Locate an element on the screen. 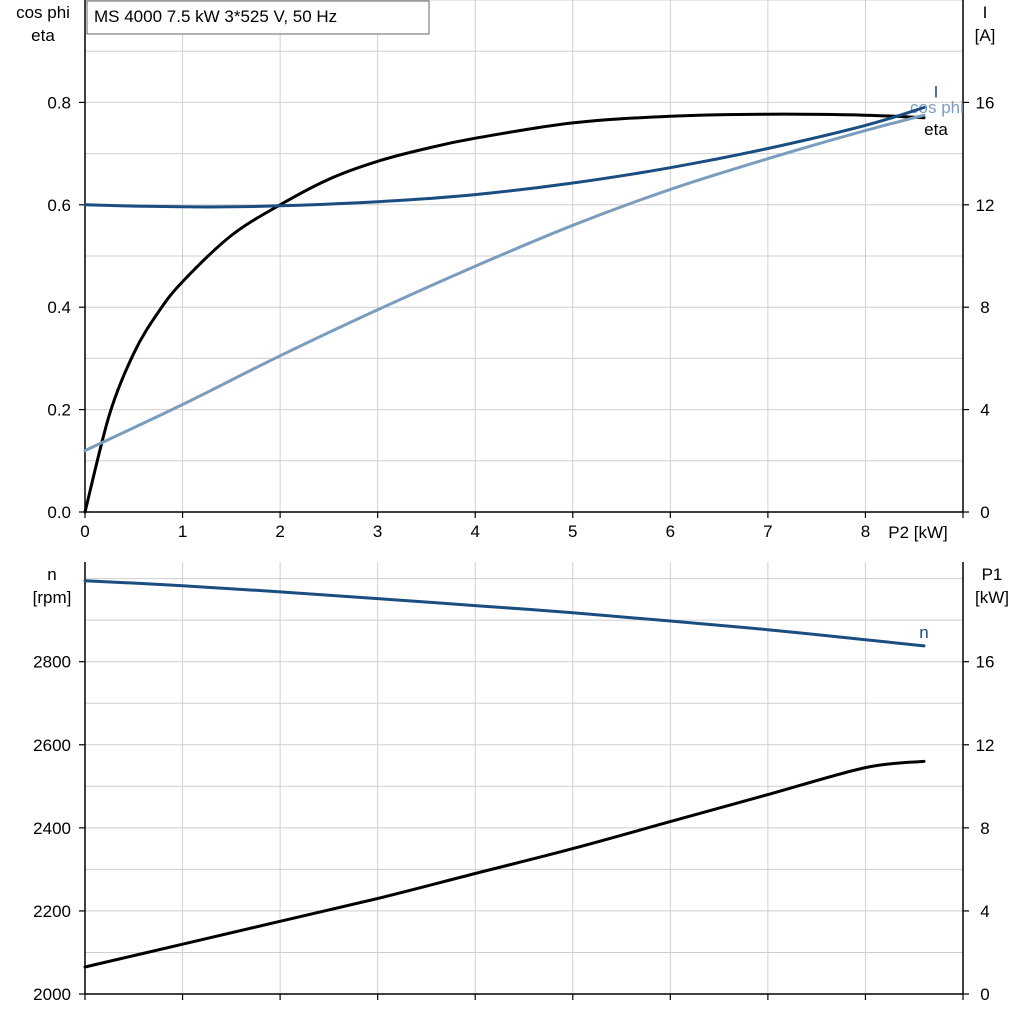  x-tick-label: 8 is located at coordinates (865, 531).